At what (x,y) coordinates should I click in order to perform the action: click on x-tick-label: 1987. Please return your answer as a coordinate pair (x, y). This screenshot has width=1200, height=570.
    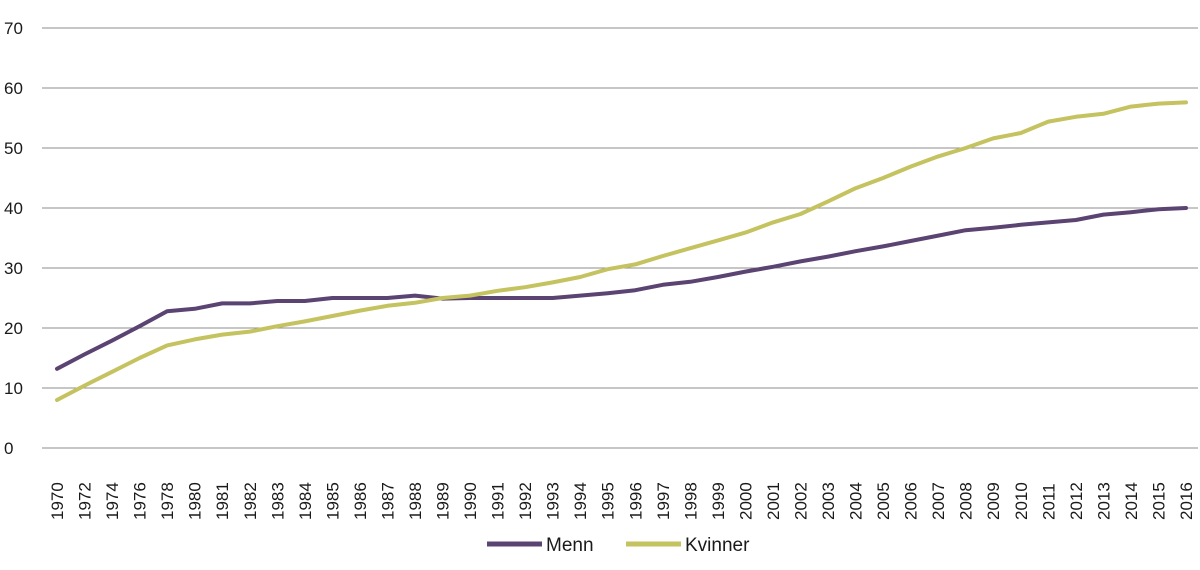
    Looking at the image, I should click on (387, 501).